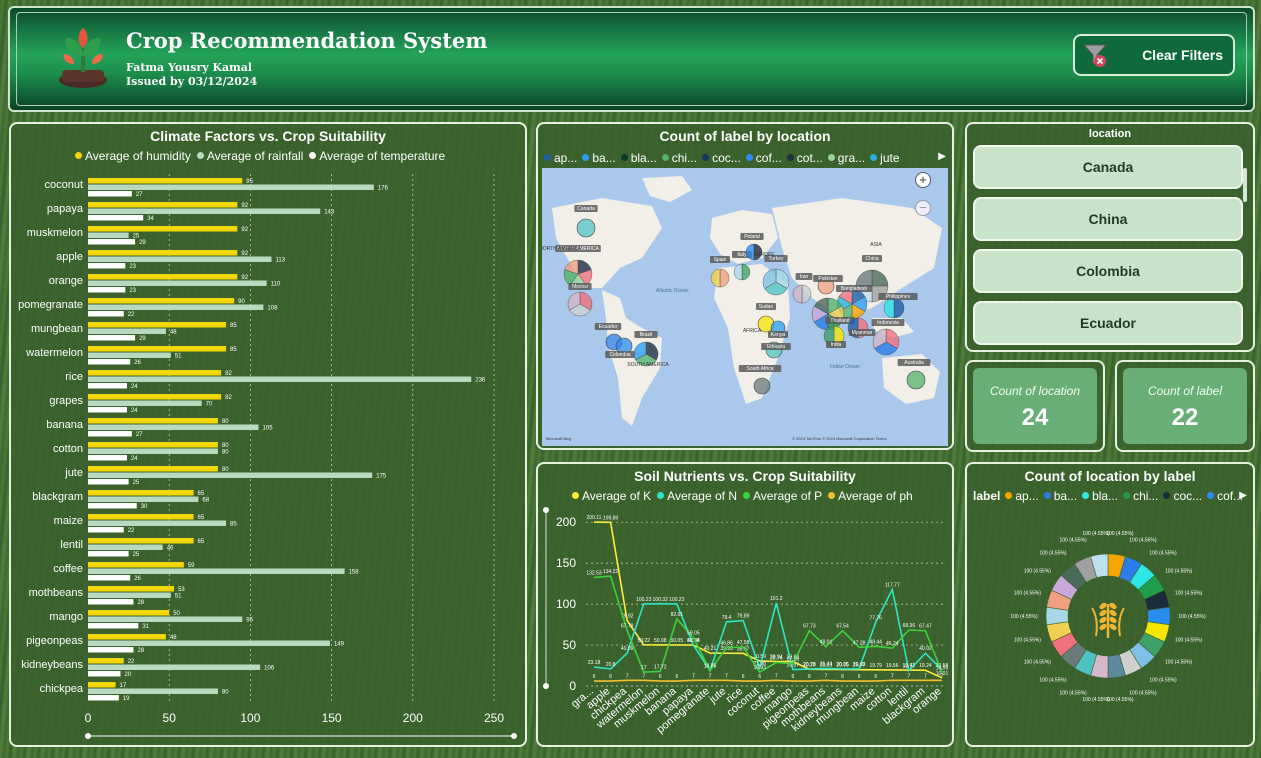 This screenshot has height=758, width=1261. I want to click on slicer-title: location, so click(1110, 134).